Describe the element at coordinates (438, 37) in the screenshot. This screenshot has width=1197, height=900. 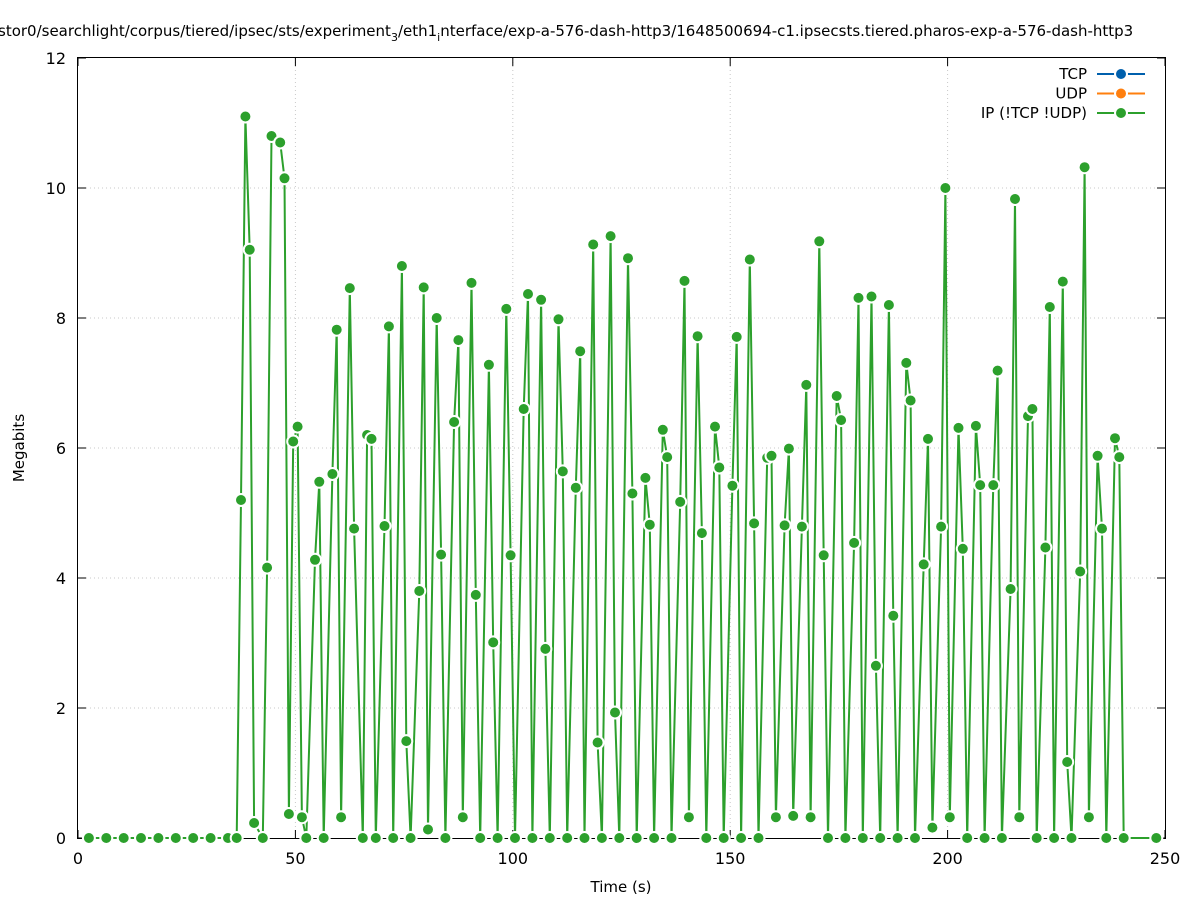
I see `title-subscript-2: i` at that location.